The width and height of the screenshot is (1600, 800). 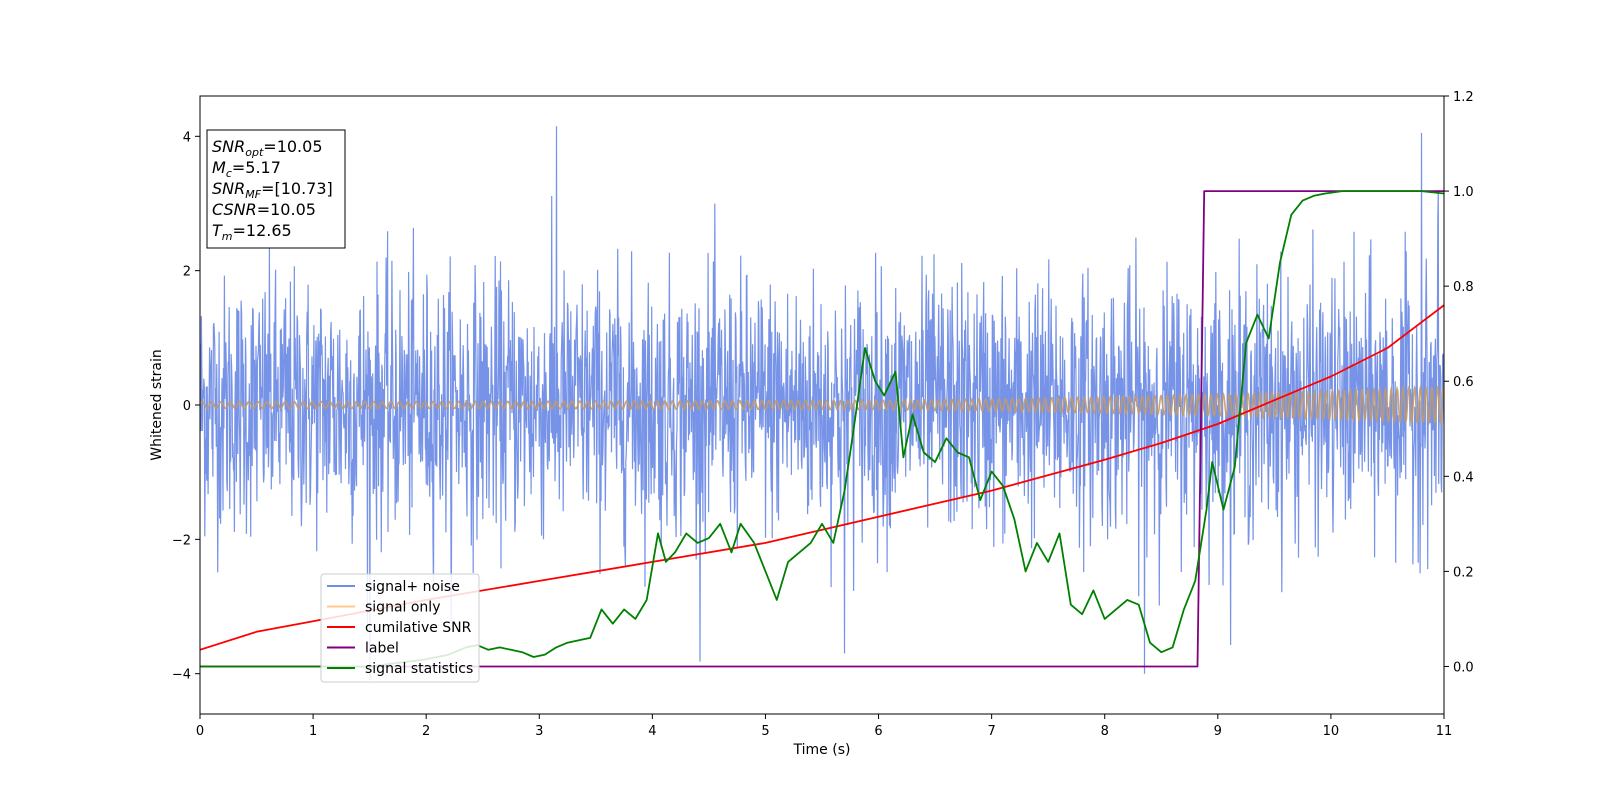 I want to click on legend-label: label, so click(x=382, y=649).